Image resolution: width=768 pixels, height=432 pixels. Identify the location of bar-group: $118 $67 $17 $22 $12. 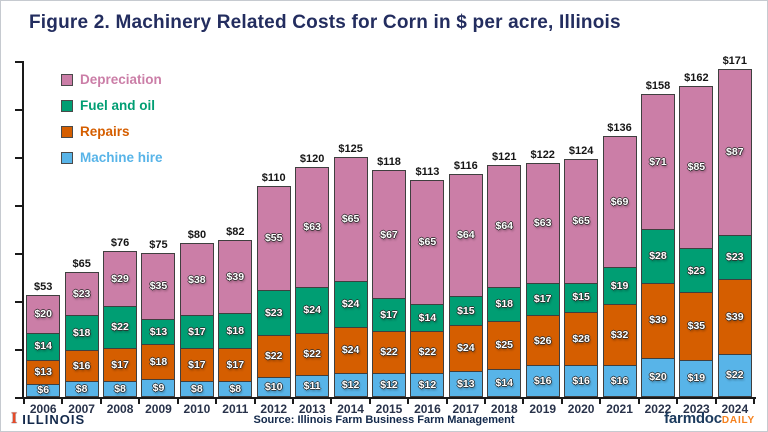
(389, 276).